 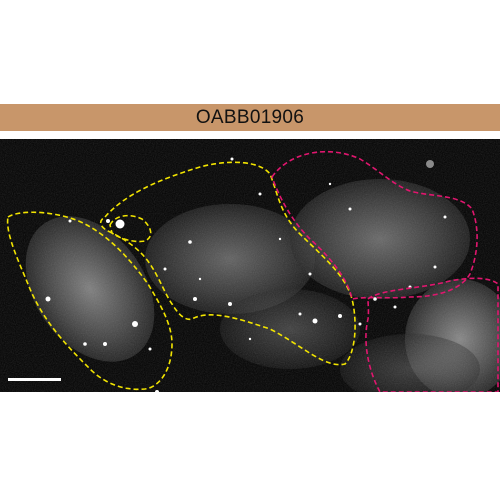 What do you see at coordinates (374, 225) in the screenshot?
I see `magenta-outline-upper-cell` at bounding box center [374, 225].